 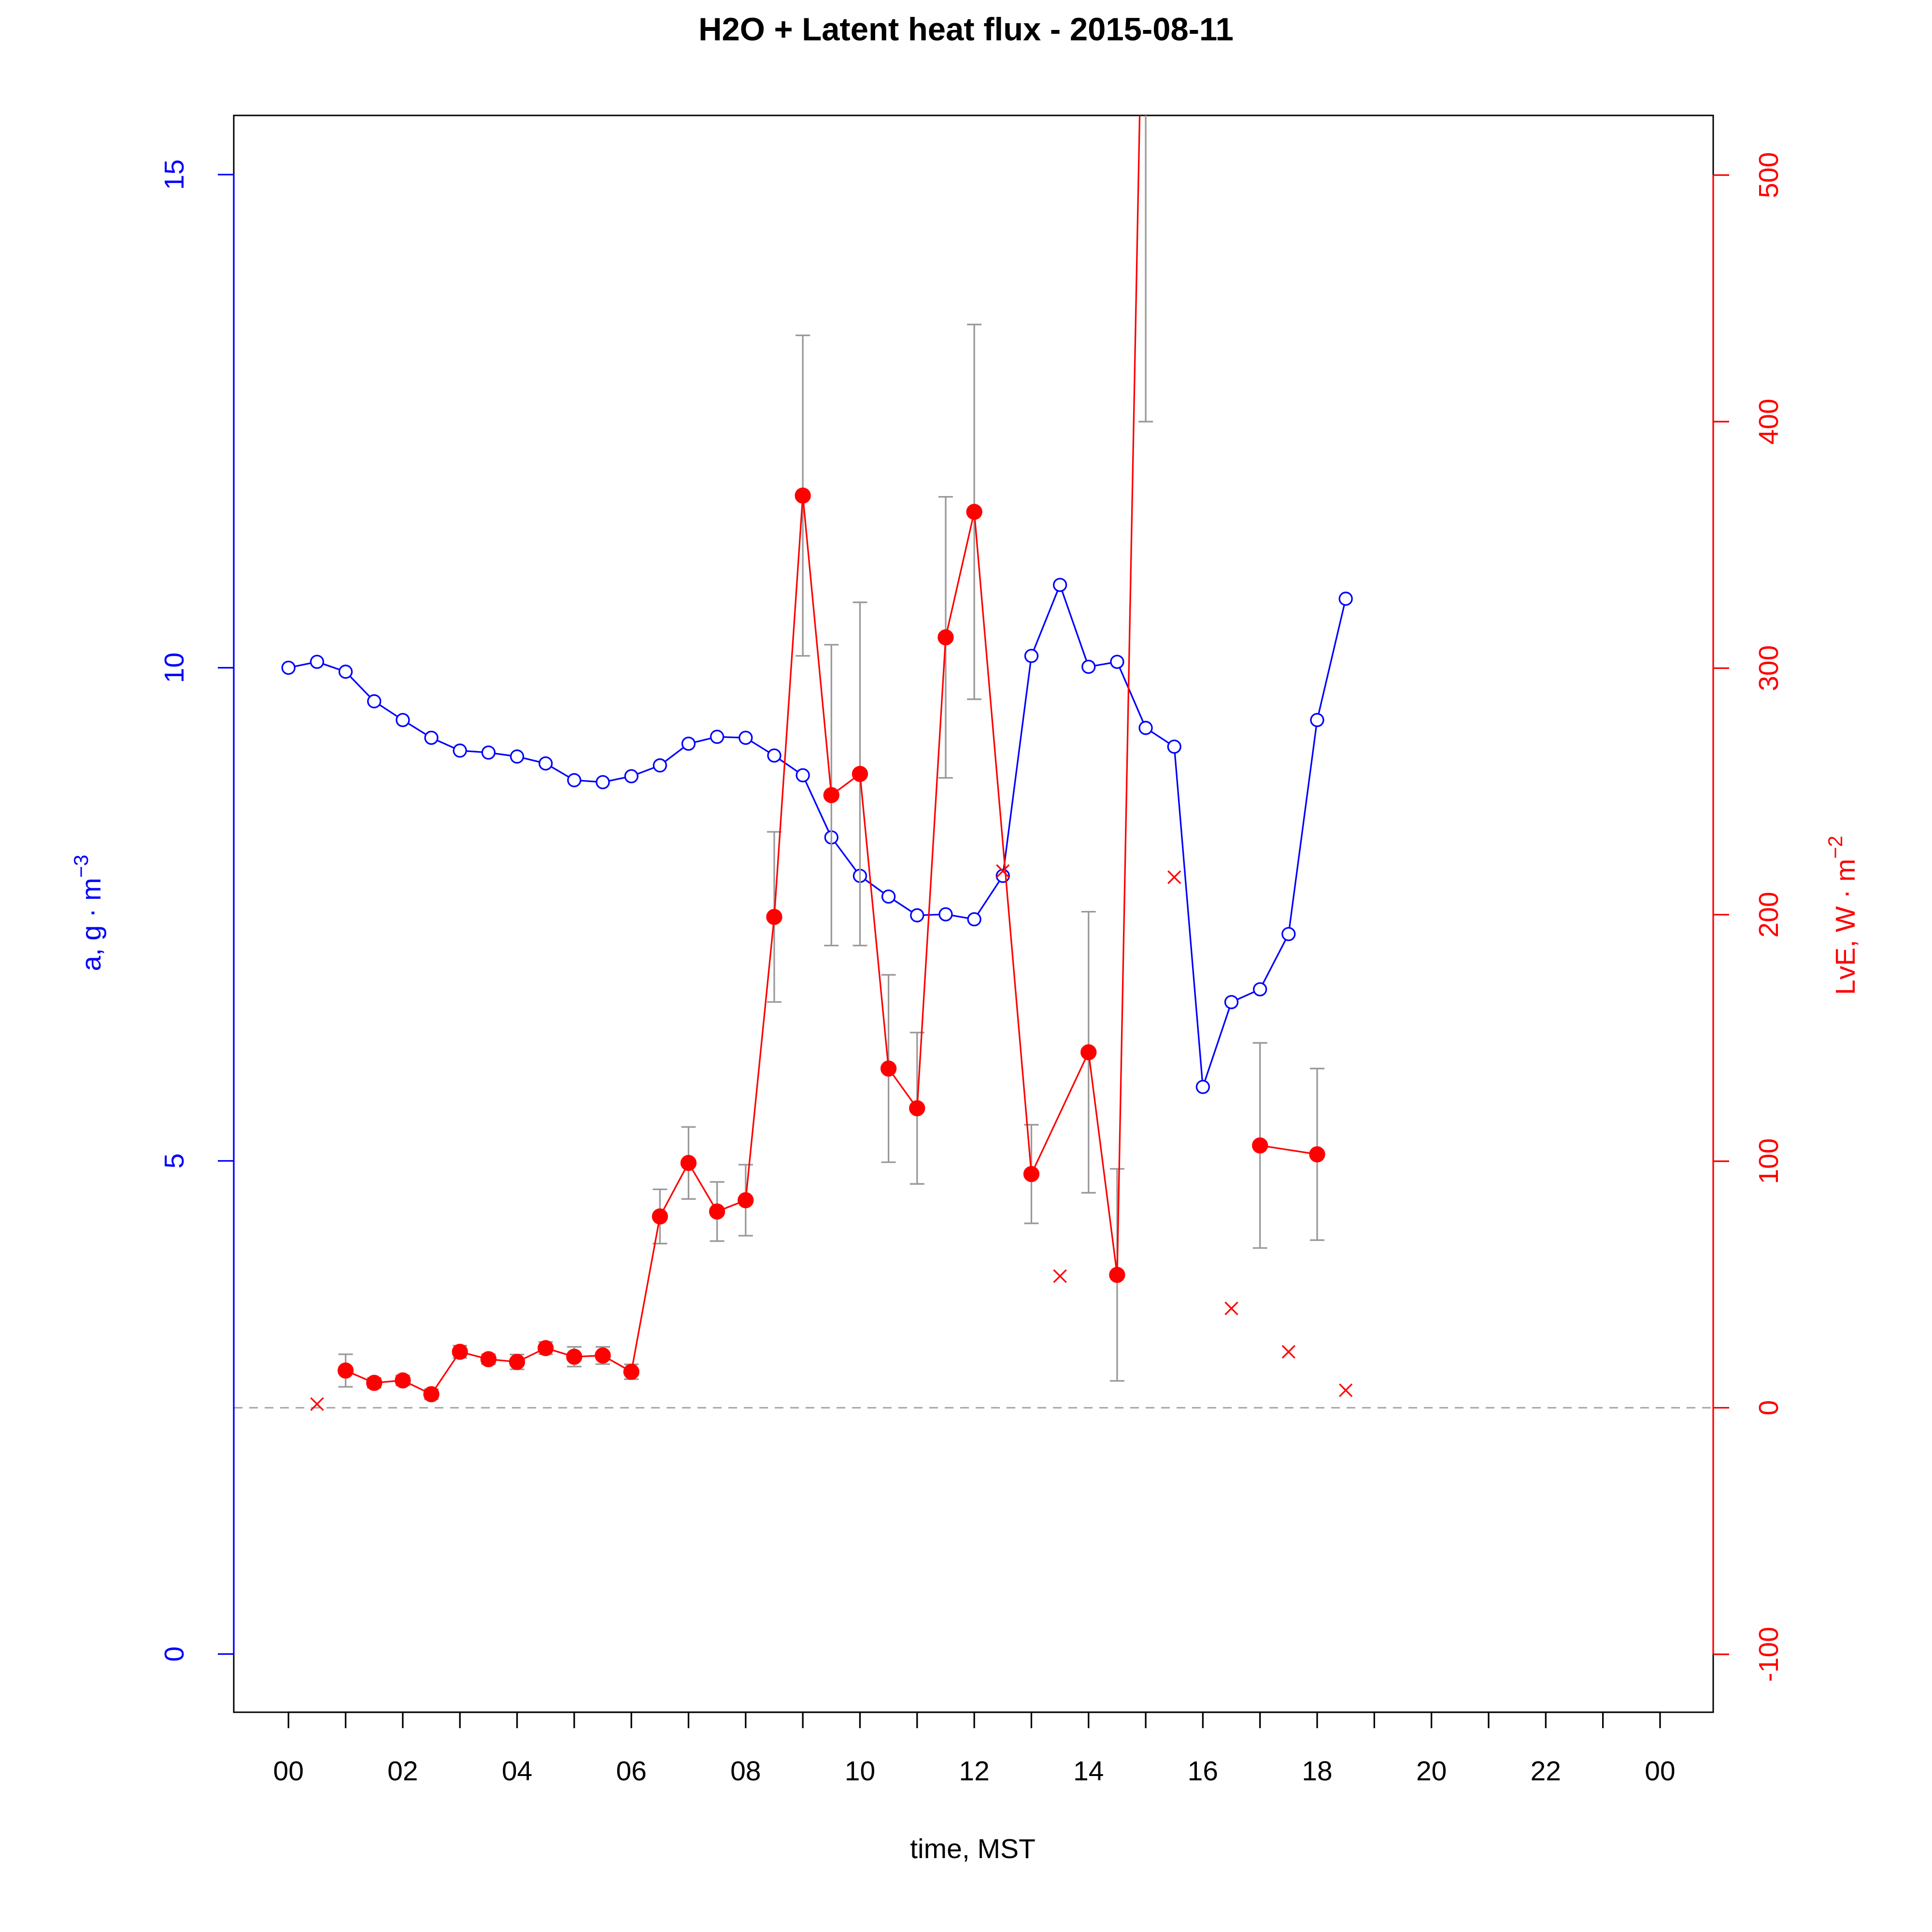 I want to click on y-tick-label: 10, so click(x=174, y=668).